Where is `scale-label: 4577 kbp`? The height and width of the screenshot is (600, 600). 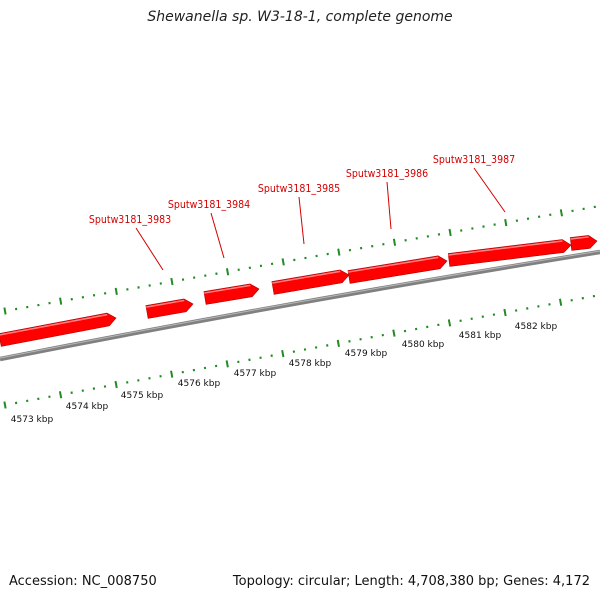
scale-label: 4577 kbp is located at coordinates (255, 374).